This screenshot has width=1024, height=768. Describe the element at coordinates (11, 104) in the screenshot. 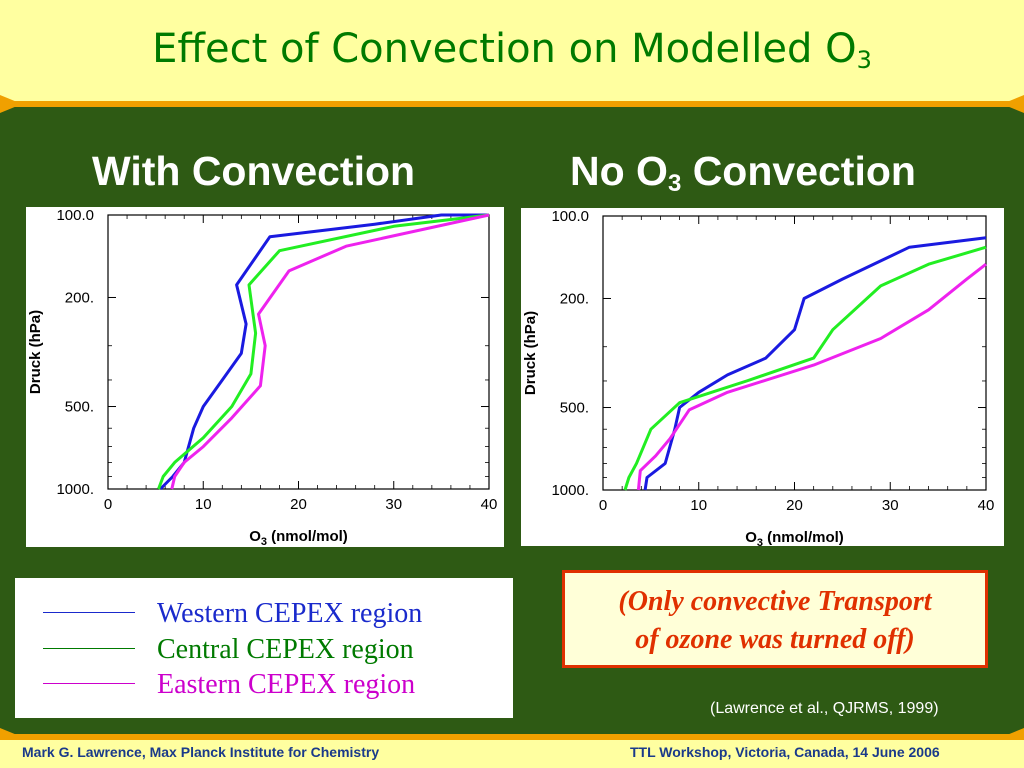

I see `header-arrow-left` at that location.